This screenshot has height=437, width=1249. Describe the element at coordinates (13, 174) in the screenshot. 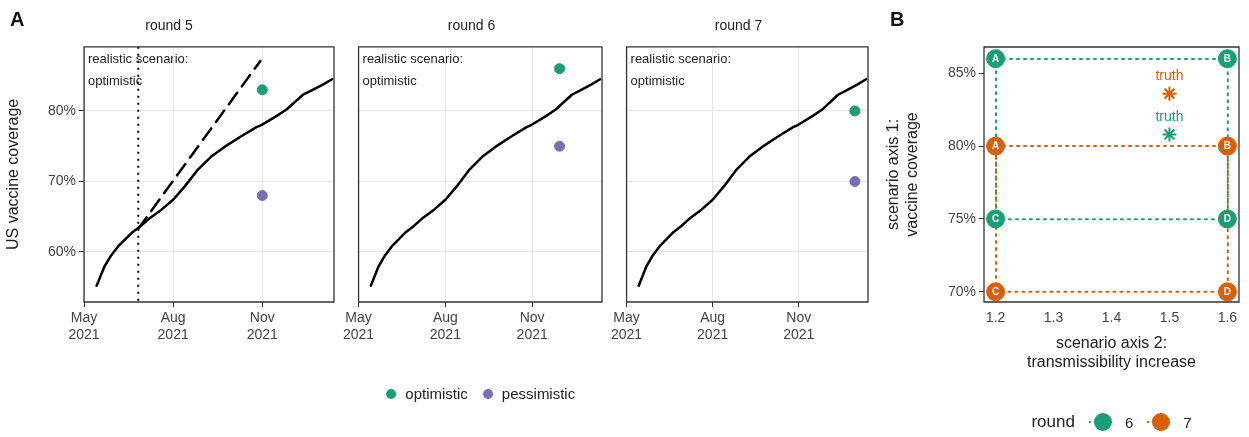

I see `y-axis-title: US vaccine coverage` at that location.